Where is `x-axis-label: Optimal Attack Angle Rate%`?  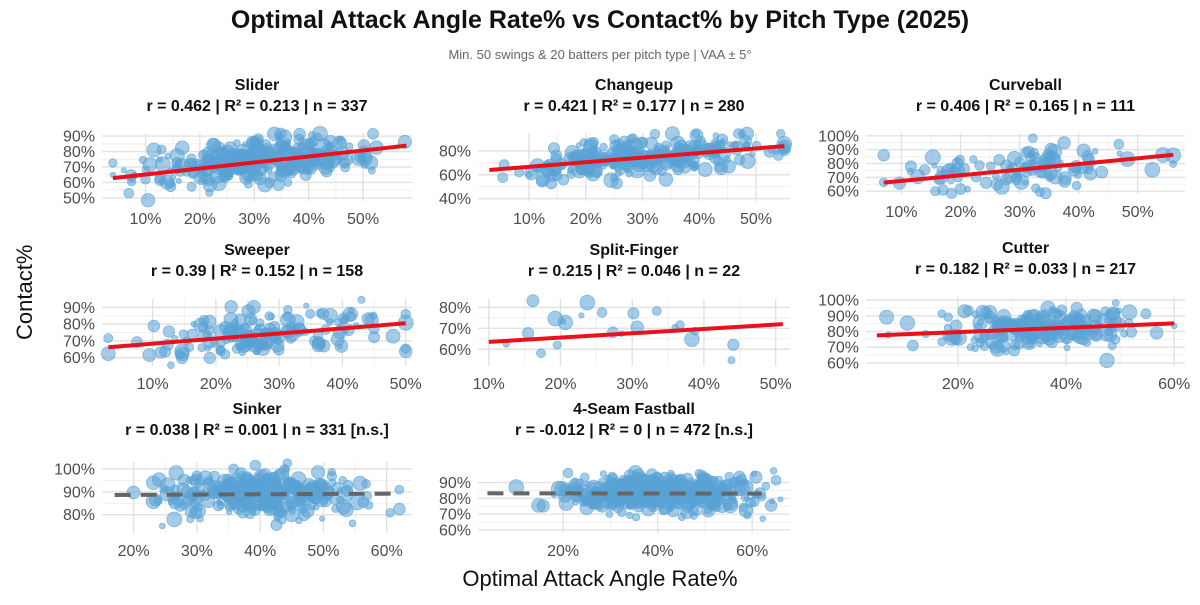 x-axis-label: Optimal Attack Angle Rate% is located at coordinates (600, 578).